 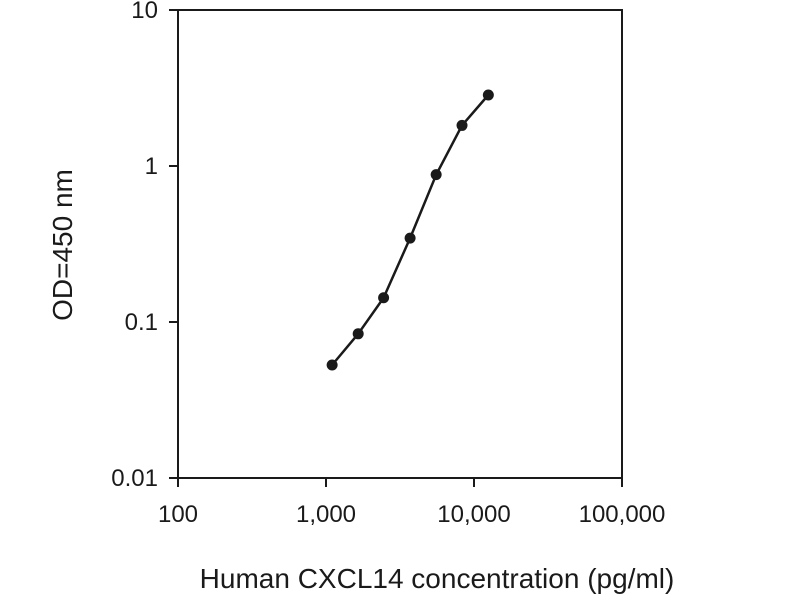 What do you see at coordinates (134, 478) in the screenshot?
I see `y-tick-label: 0.01` at bounding box center [134, 478].